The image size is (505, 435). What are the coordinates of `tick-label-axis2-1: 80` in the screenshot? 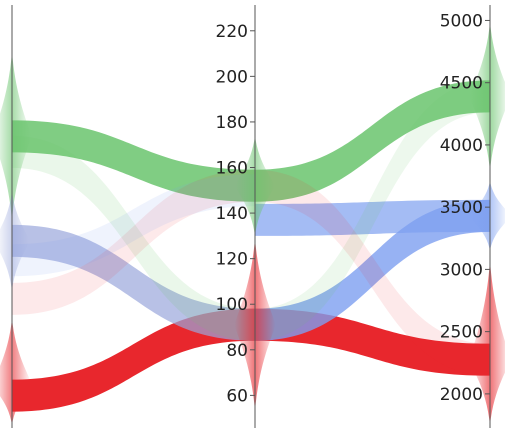 It's located at (237, 351).